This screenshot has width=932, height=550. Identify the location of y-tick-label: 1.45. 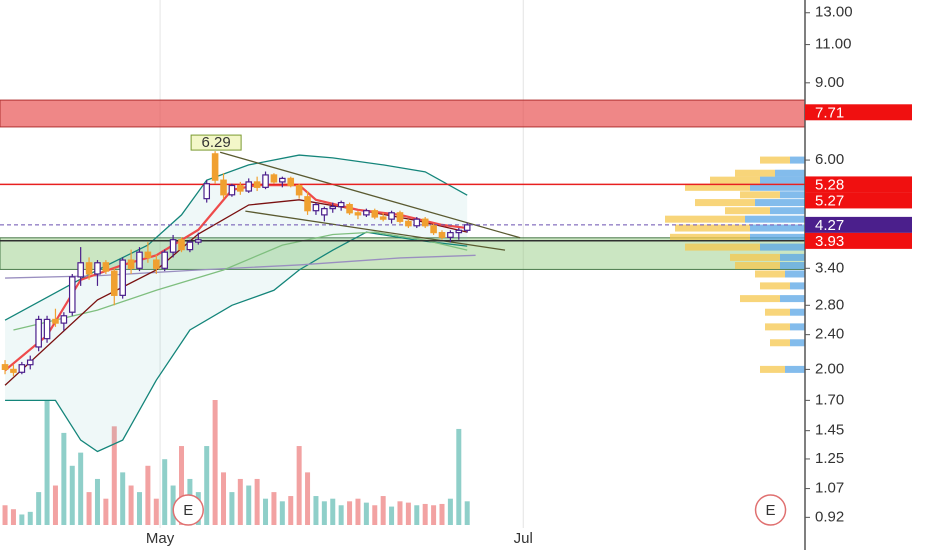
(829, 430).